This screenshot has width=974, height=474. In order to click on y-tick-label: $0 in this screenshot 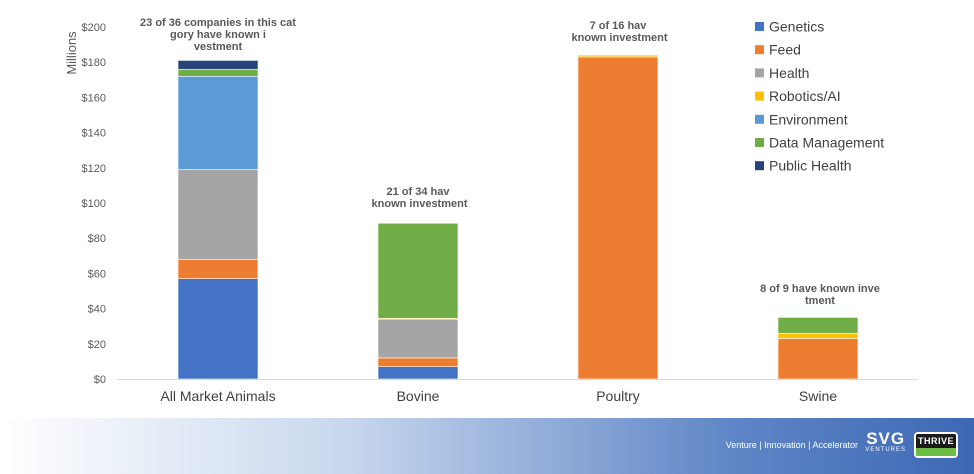, I will do `click(100, 380)`.